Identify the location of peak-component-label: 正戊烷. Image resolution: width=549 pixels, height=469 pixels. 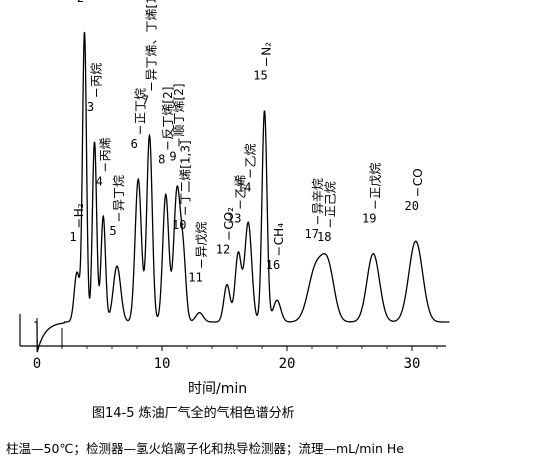
(375, 181).